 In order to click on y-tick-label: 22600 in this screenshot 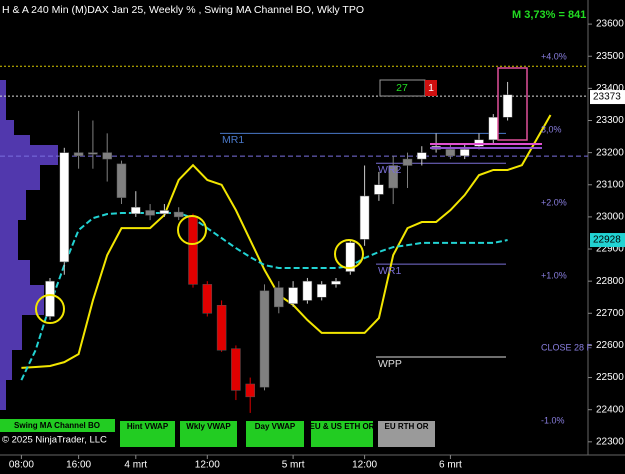, I will do `click(610, 345)`.